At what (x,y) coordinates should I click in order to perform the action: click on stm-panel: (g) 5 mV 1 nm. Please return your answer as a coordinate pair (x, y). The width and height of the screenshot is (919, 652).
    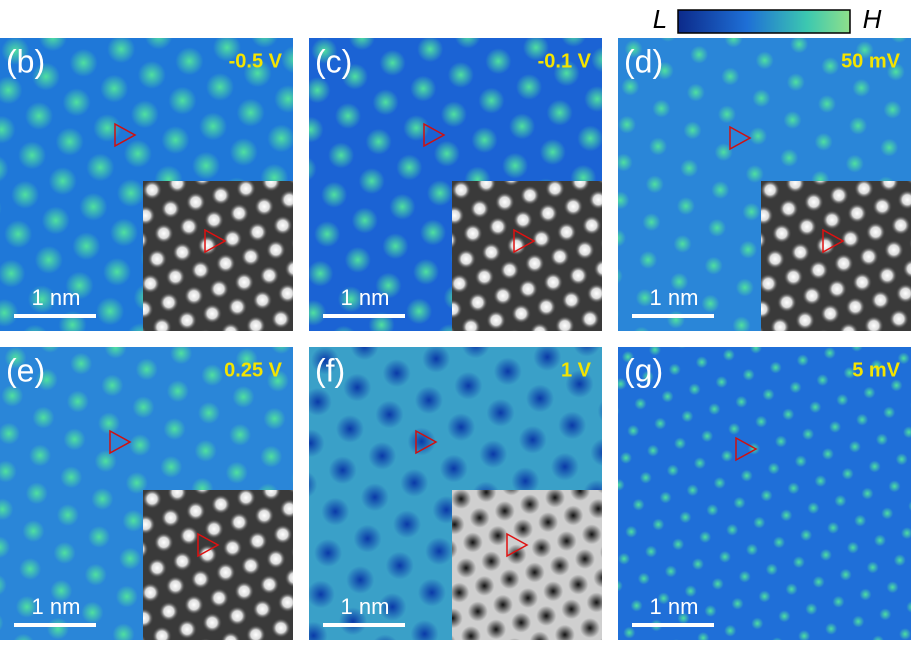
    Looking at the image, I should click on (764, 493).